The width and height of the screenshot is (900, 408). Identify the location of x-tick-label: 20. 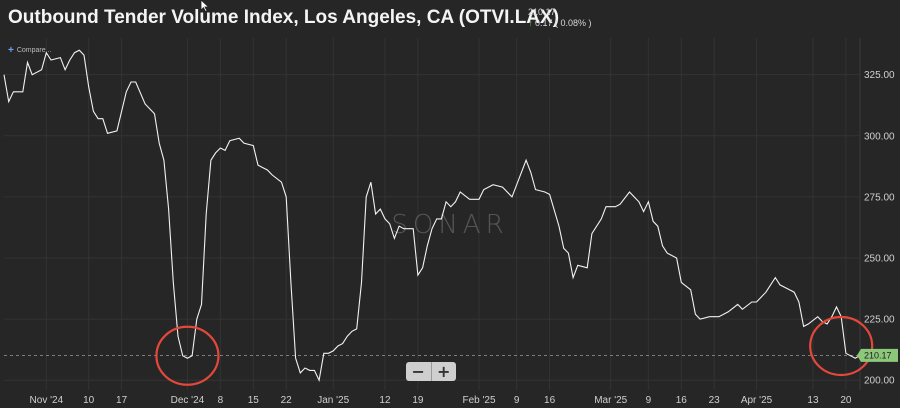
(846, 400).